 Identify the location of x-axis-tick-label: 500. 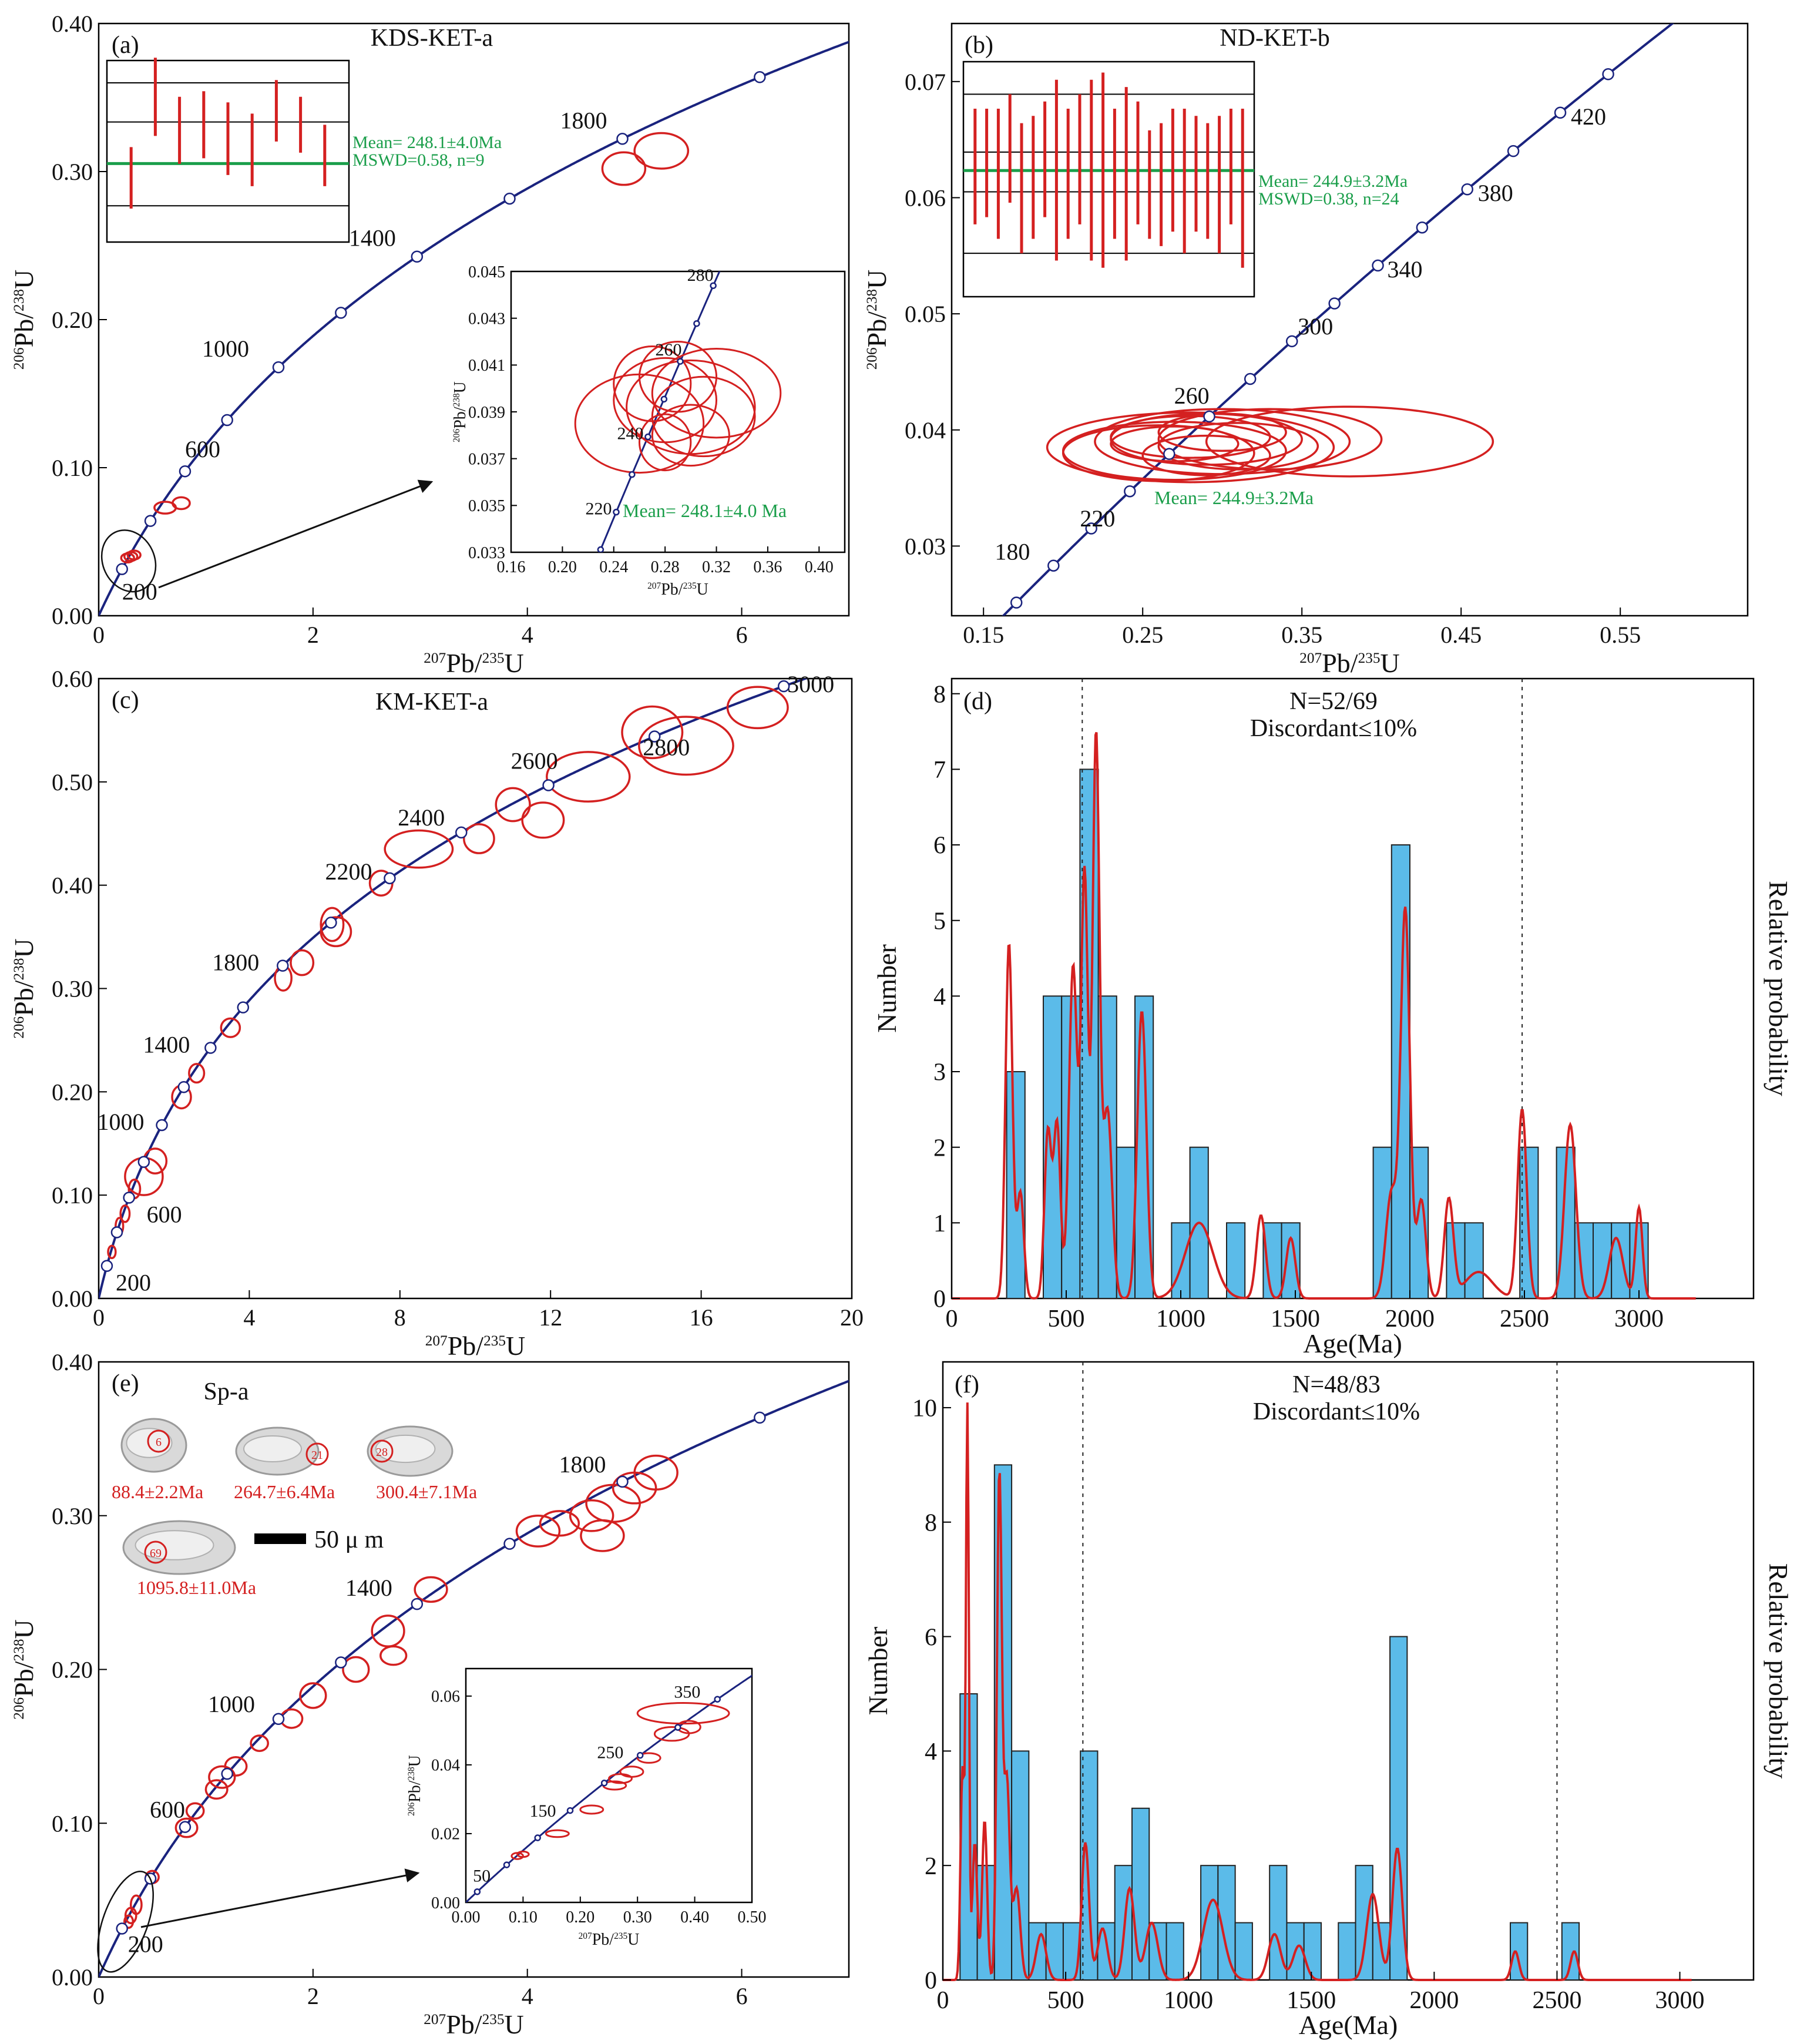
(1065, 2000).